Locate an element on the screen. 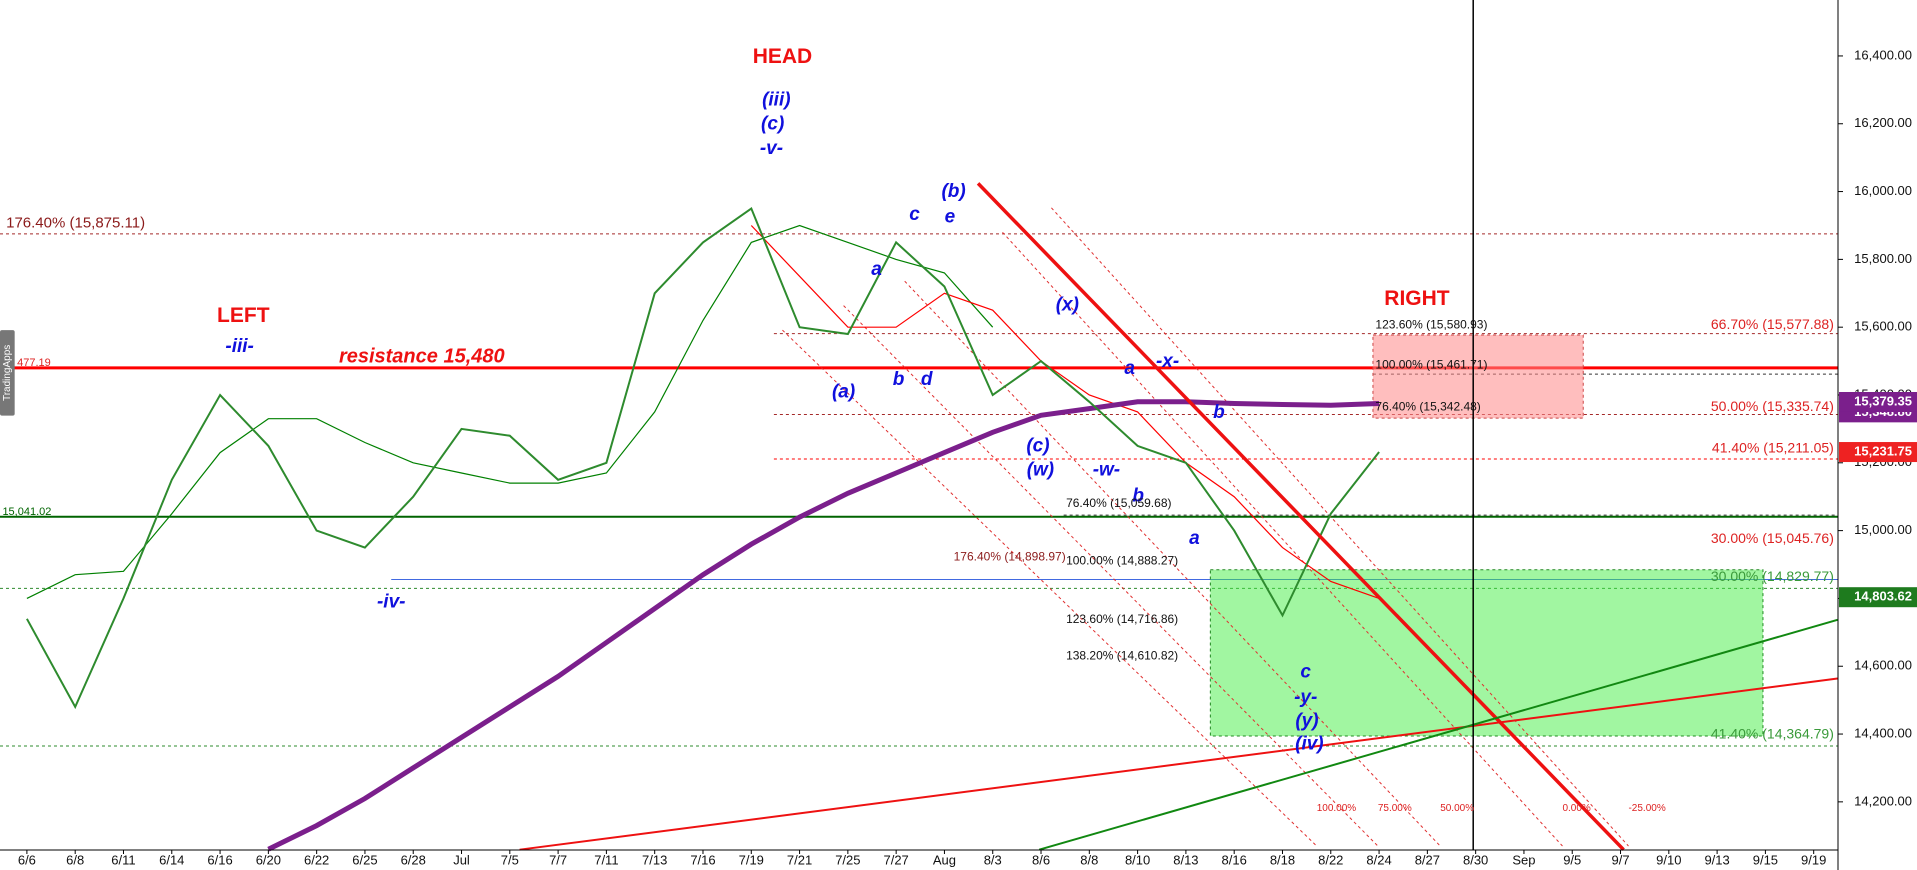  annotation: TradingApps is located at coordinates (7, 373).